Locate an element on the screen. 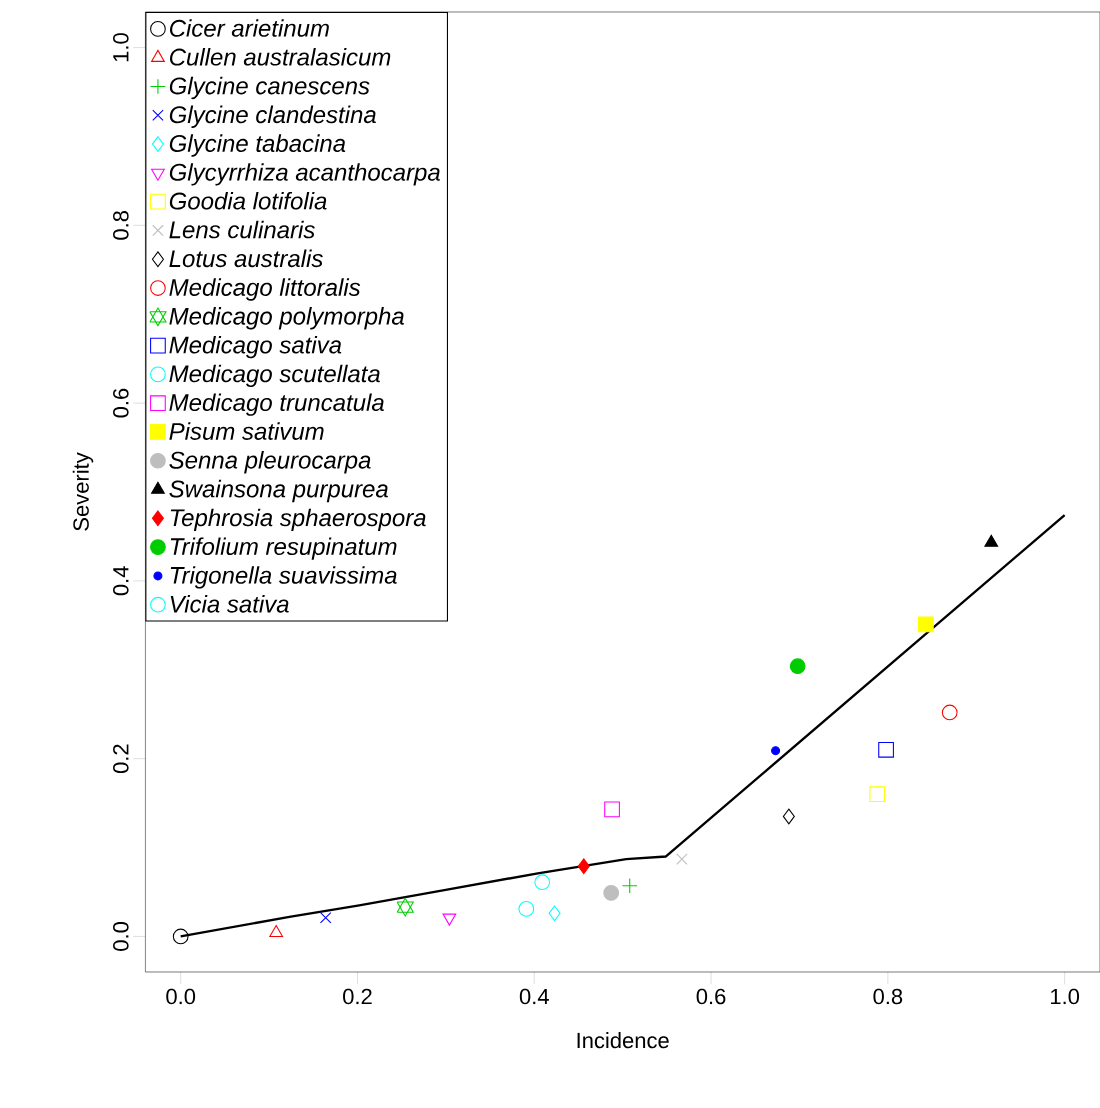  y-axis-title: Severity is located at coordinates (83, 491).